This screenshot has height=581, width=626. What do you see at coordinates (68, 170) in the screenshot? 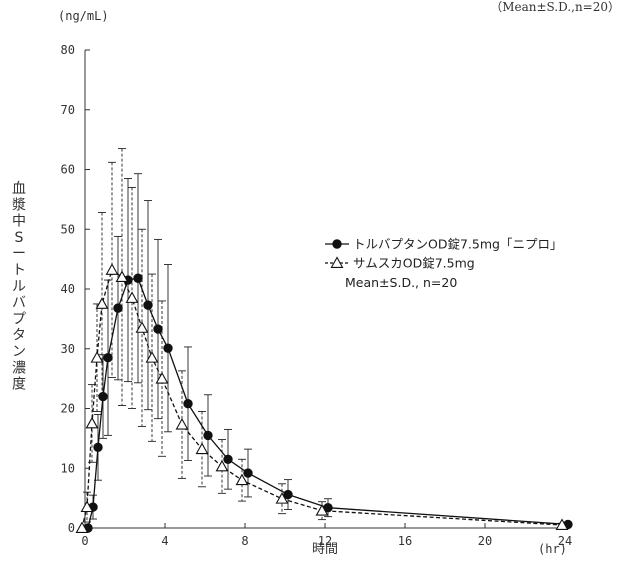
I see `y-tick-label: 60` at bounding box center [68, 170].